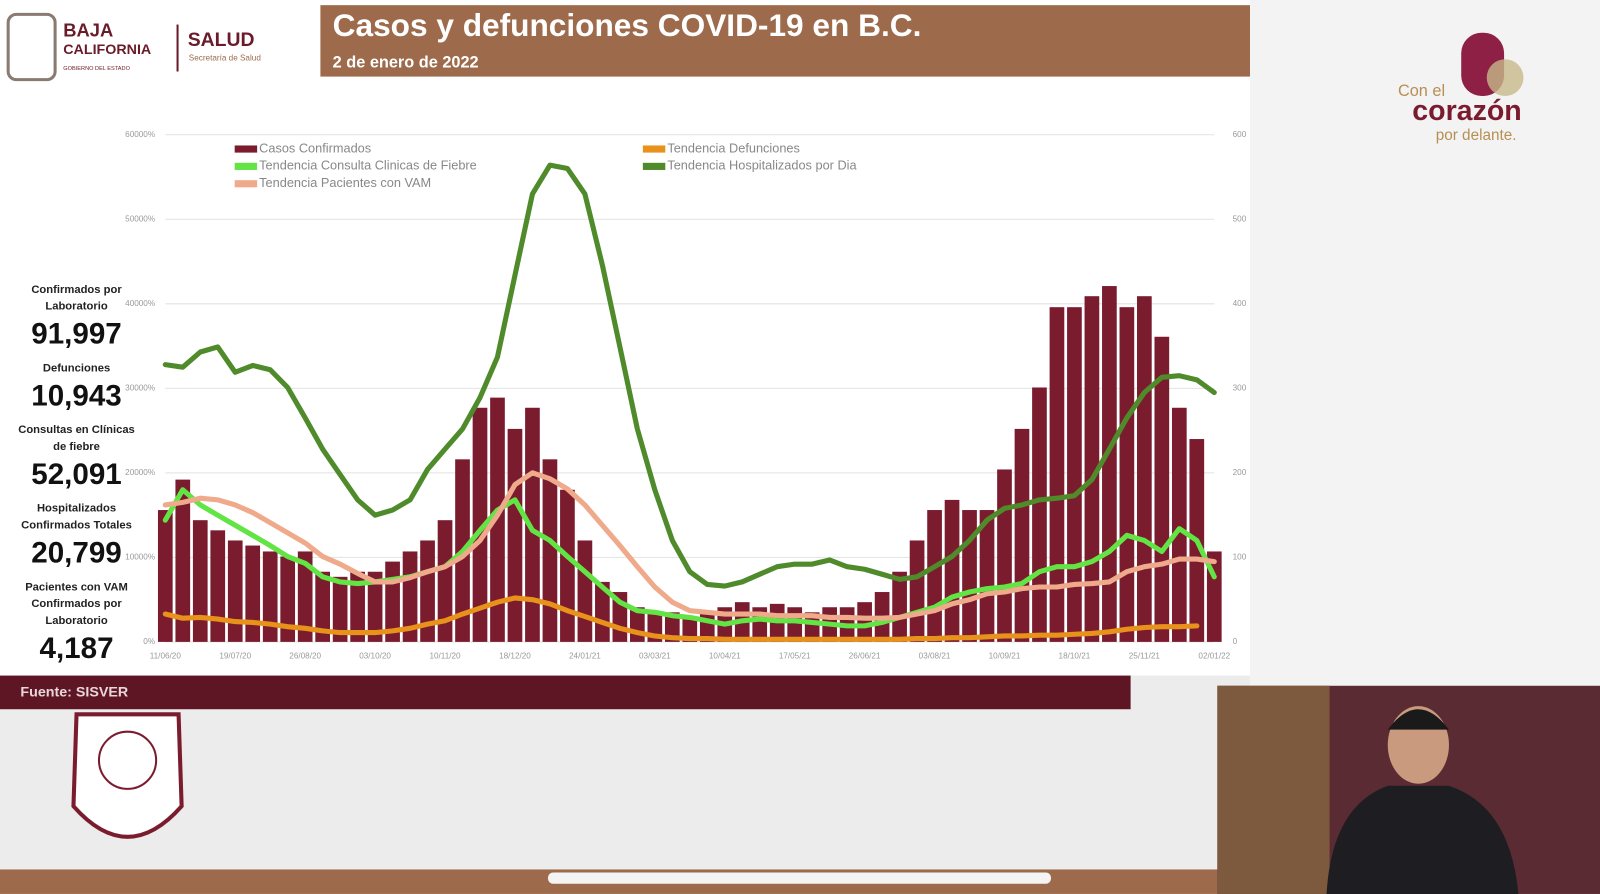 Image resolution: width=1600 pixels, height=894 pixels. I want to click on x-tick-label: 10/11/20, so click(445, 655).